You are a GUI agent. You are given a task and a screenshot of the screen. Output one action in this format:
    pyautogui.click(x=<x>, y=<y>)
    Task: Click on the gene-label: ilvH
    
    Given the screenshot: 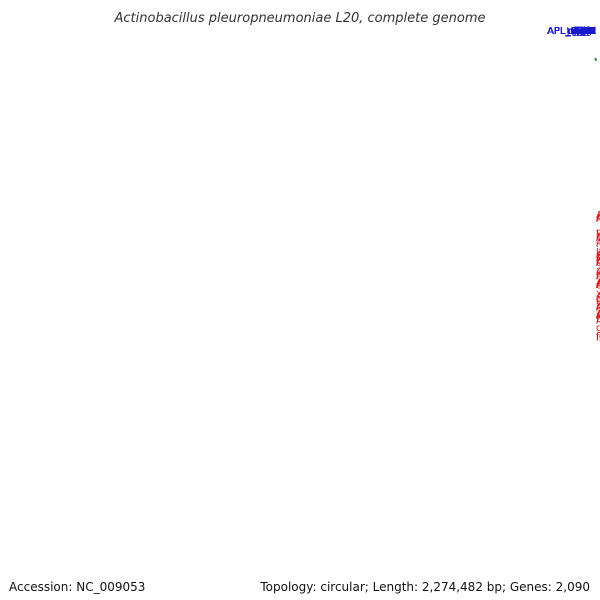 What is the action you would take?
    pyautogui.click(x=598, y=307)
    